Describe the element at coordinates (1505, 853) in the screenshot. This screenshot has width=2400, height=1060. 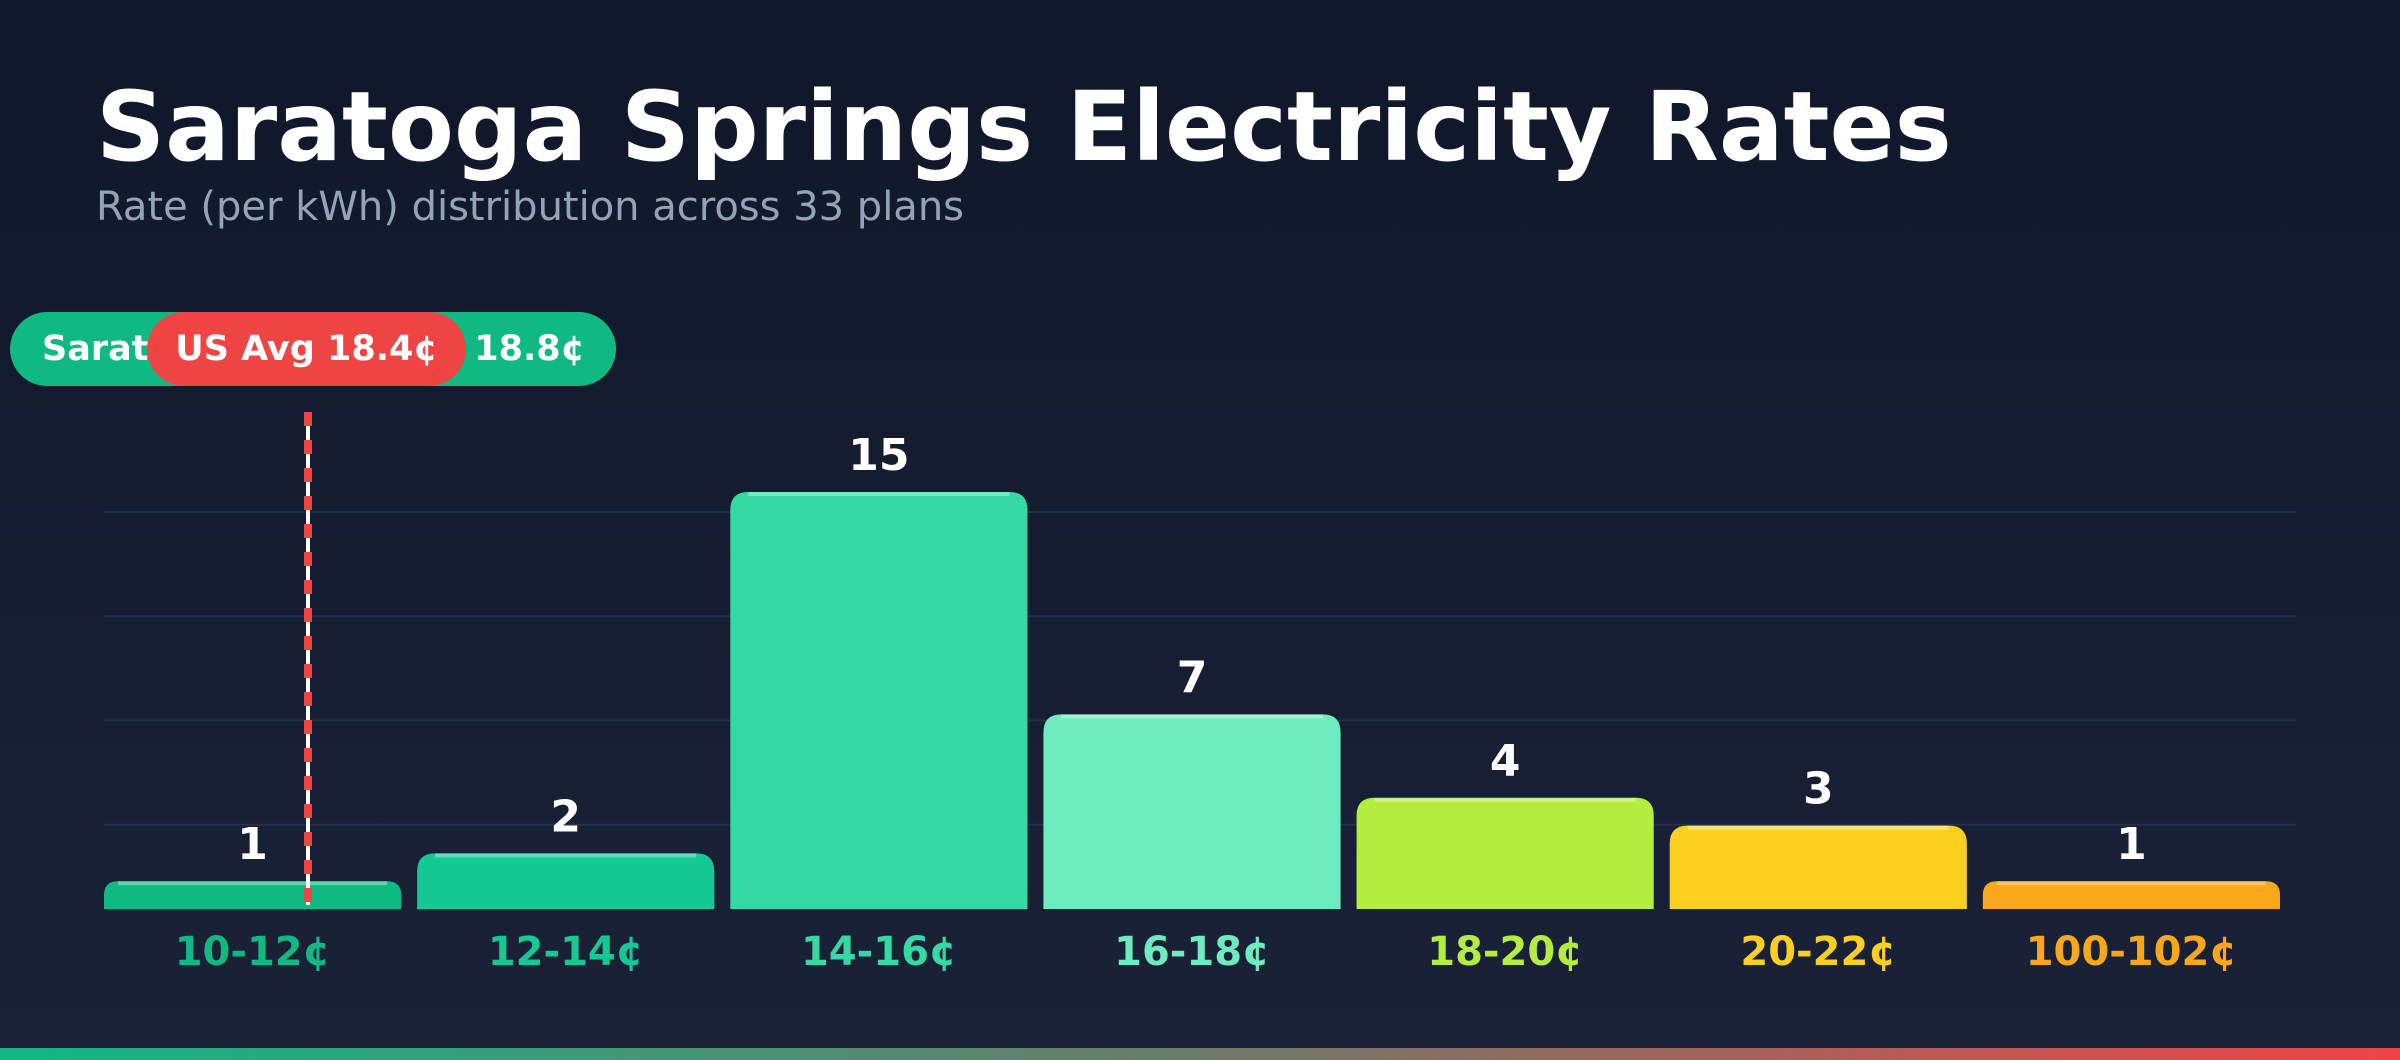
I see `bar-18-20¢` at that location.